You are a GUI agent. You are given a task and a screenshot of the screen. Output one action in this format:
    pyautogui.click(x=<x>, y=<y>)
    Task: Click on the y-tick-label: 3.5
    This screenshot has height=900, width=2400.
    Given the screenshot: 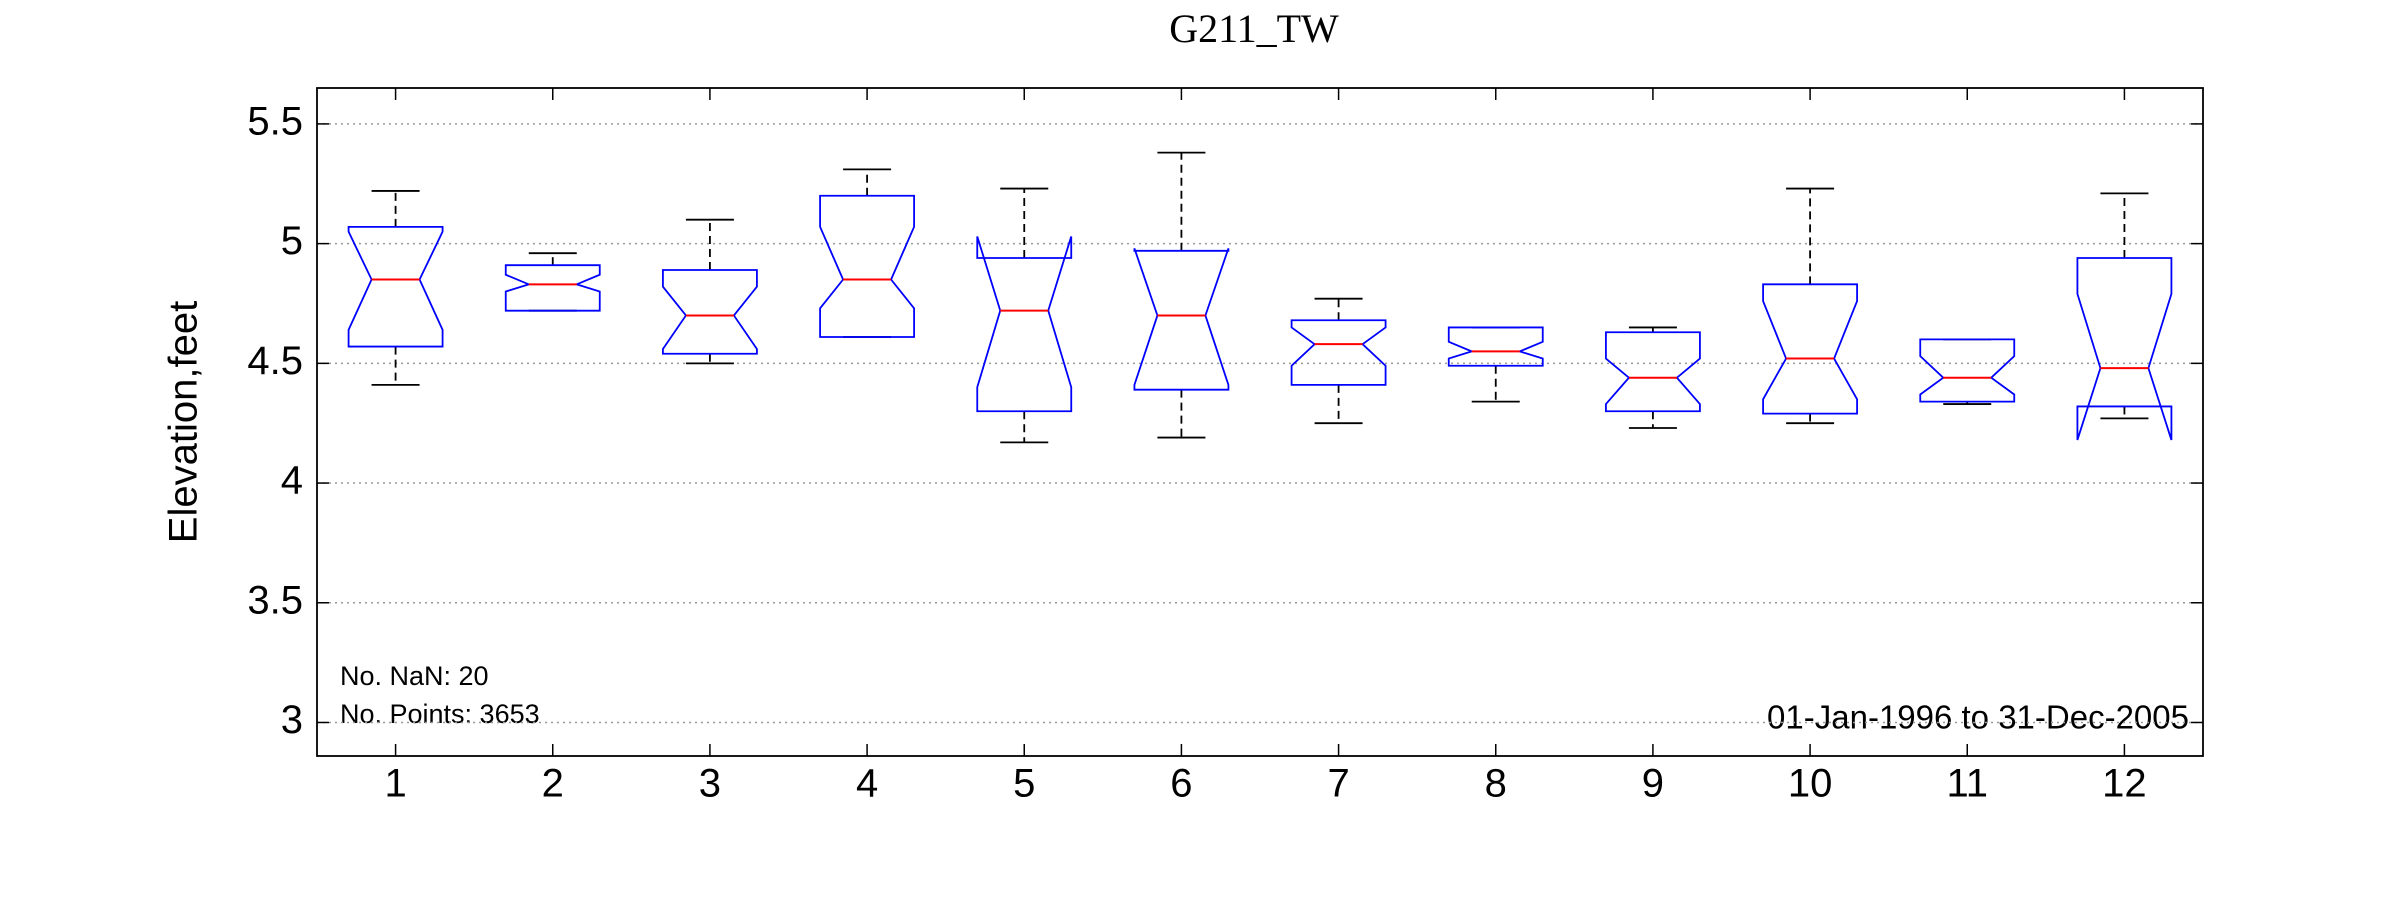 What is the action you would take?
    pyautogui.click(x=275, y=600)
    